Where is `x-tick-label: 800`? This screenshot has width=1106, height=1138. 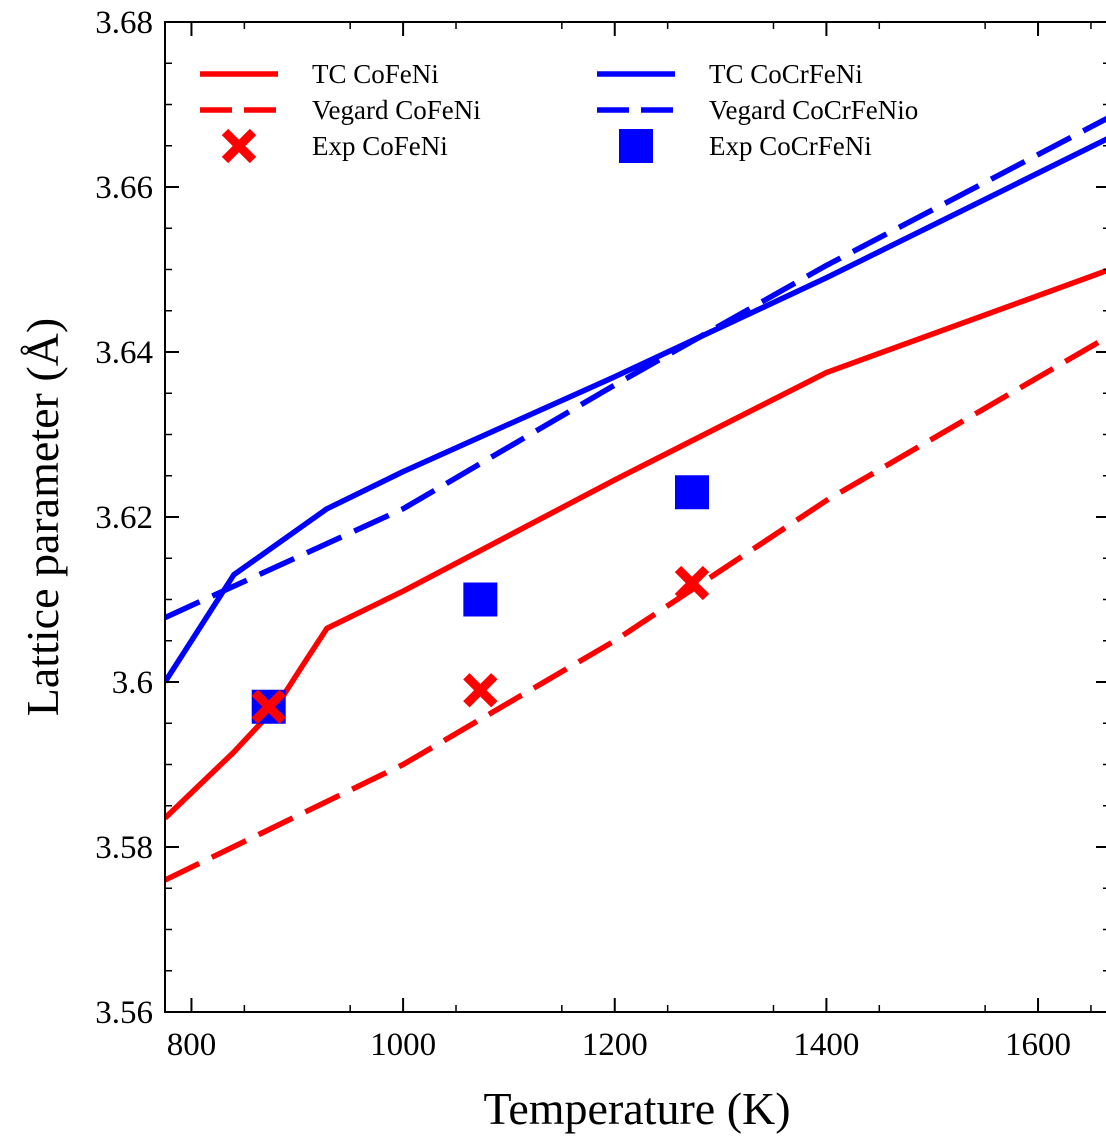
x-tick-label: 800 is located at coordinates (192, 1045).